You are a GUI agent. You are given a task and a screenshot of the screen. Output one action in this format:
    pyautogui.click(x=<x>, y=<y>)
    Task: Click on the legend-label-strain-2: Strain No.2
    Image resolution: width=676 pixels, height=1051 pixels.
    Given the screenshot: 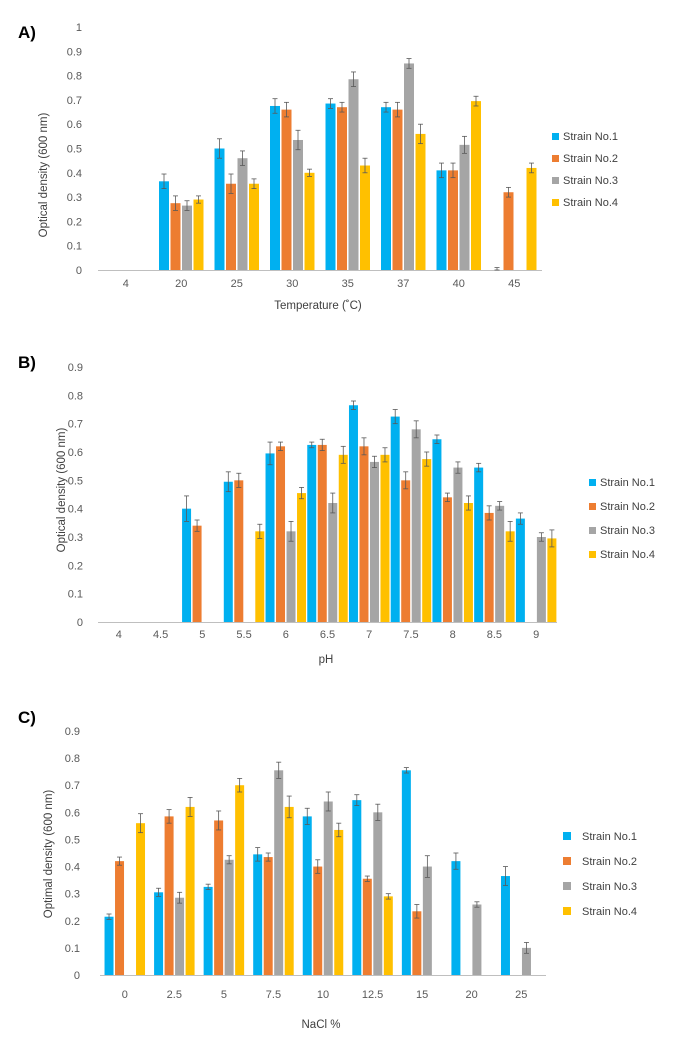 What is the action you would take?
    pyautogui.click(x=609, y=862)
    